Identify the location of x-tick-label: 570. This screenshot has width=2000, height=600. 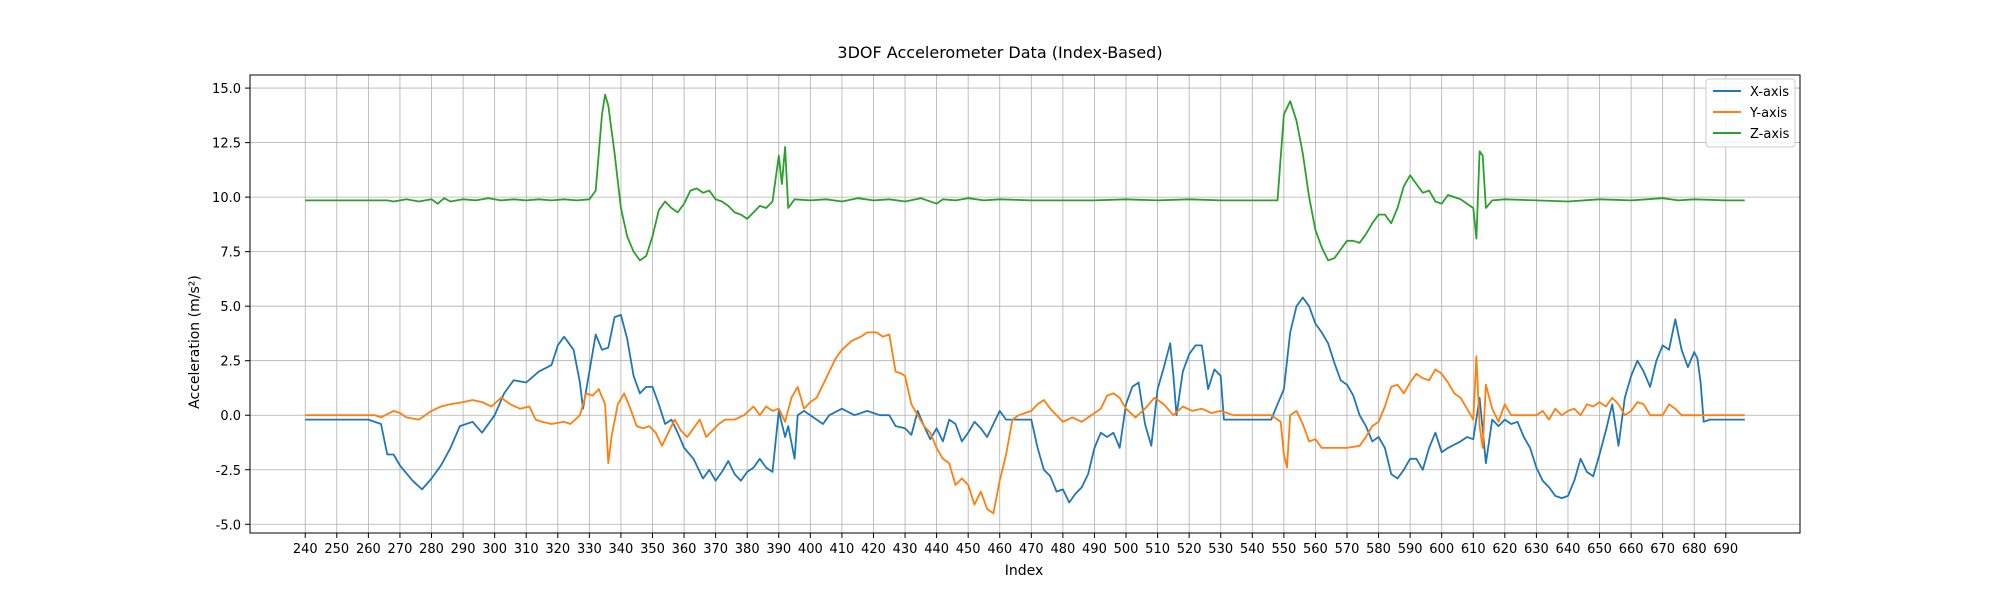
(1347, 549).